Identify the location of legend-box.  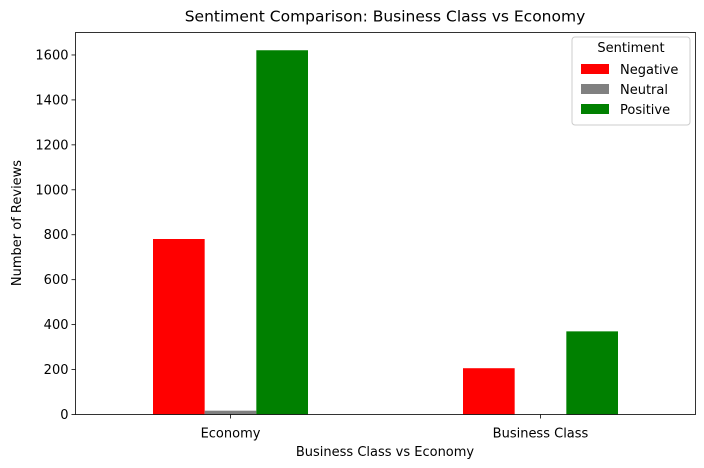
(631, 81).